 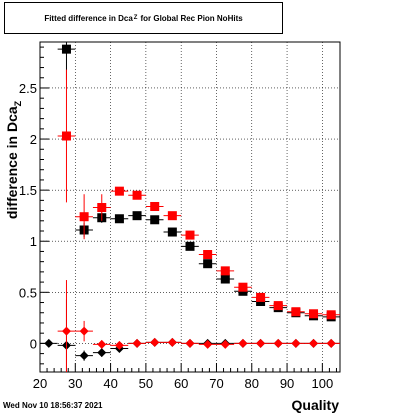 I want to click on y-tick-label: 1, so click(x=33, y=241).